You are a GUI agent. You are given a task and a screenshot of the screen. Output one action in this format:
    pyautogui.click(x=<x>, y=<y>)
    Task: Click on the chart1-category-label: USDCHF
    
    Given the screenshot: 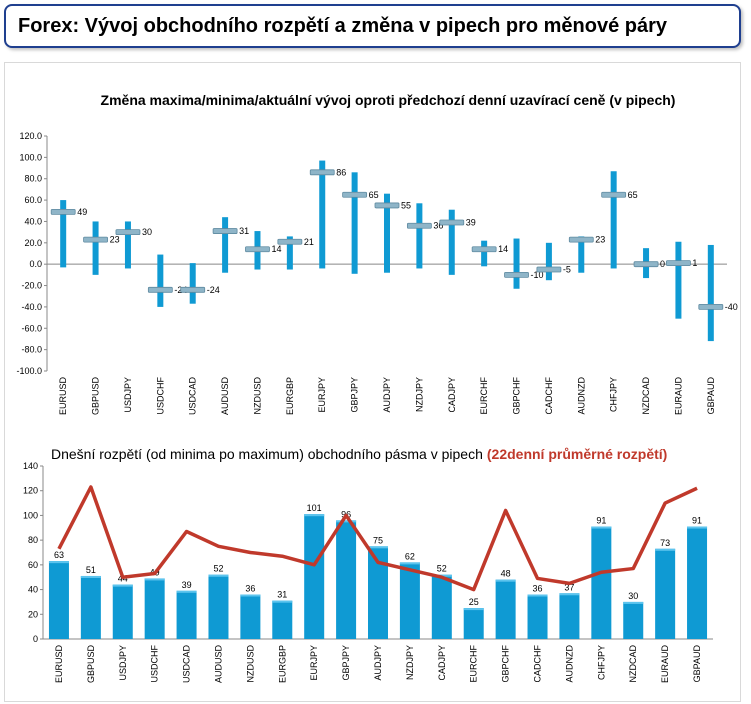 What is the action you would take?
    pyautogui.click(x=160, y=395)
    